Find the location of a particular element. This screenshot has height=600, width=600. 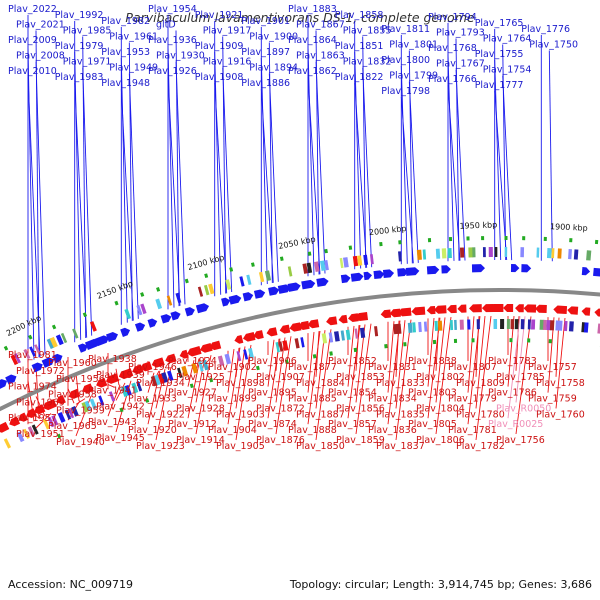

gene-label: Plav_1909 is located at coordinates (219, 46).